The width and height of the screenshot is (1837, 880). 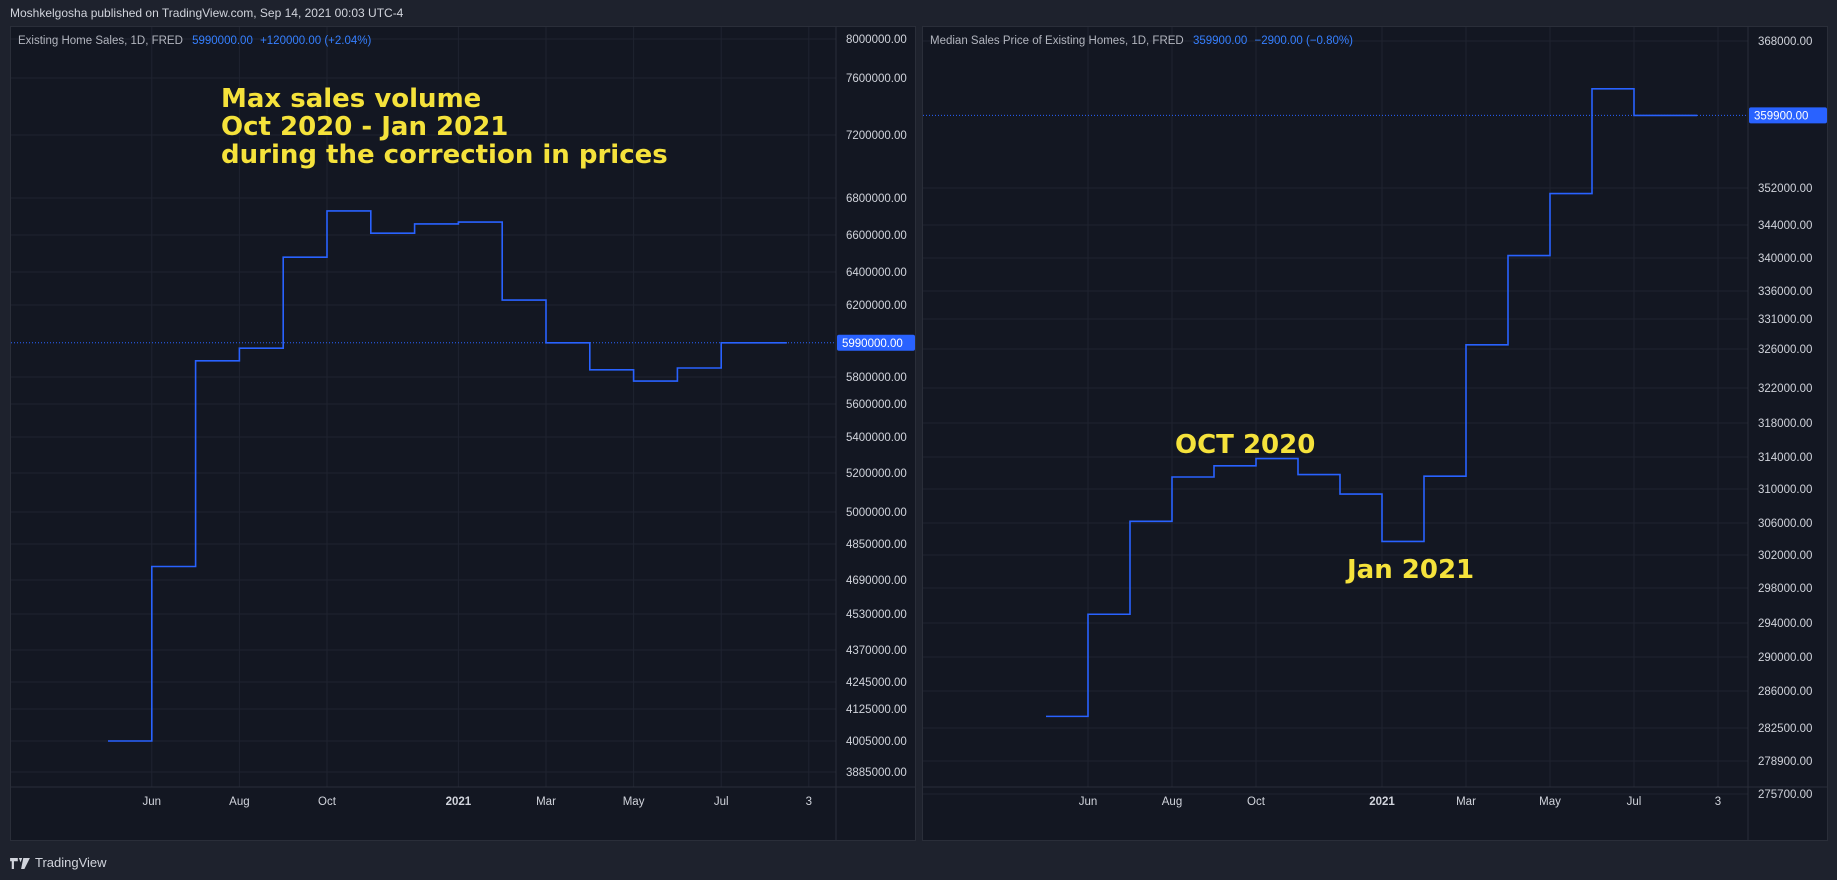 What do you see at coordinates (1220, 41) in the screenshot?
I see `series-value-right: 359900.00` at bounding box center [1220, 41].